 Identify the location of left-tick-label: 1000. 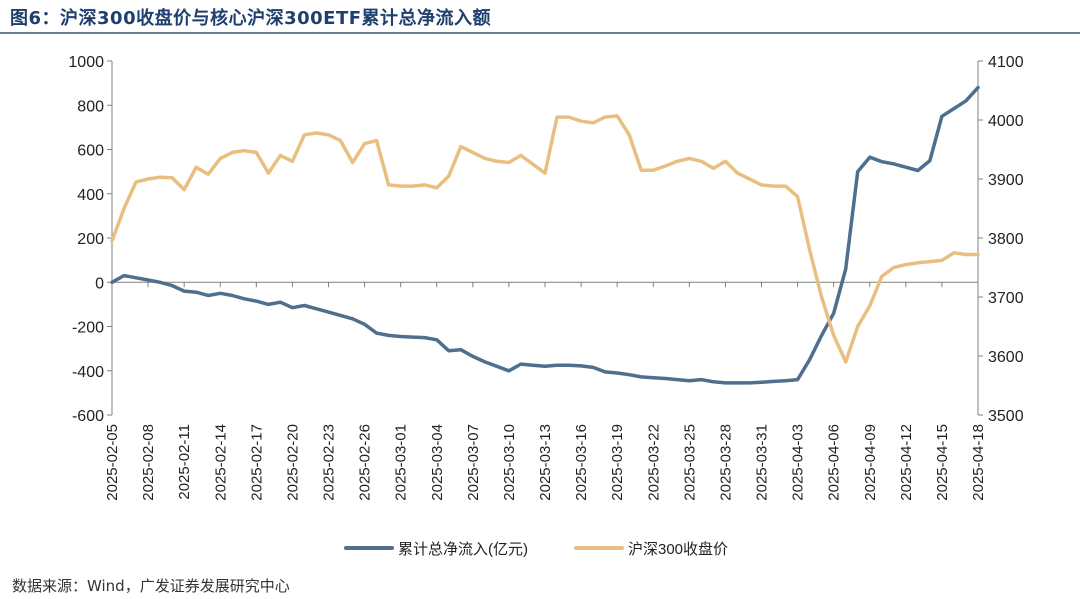
(86, 62).